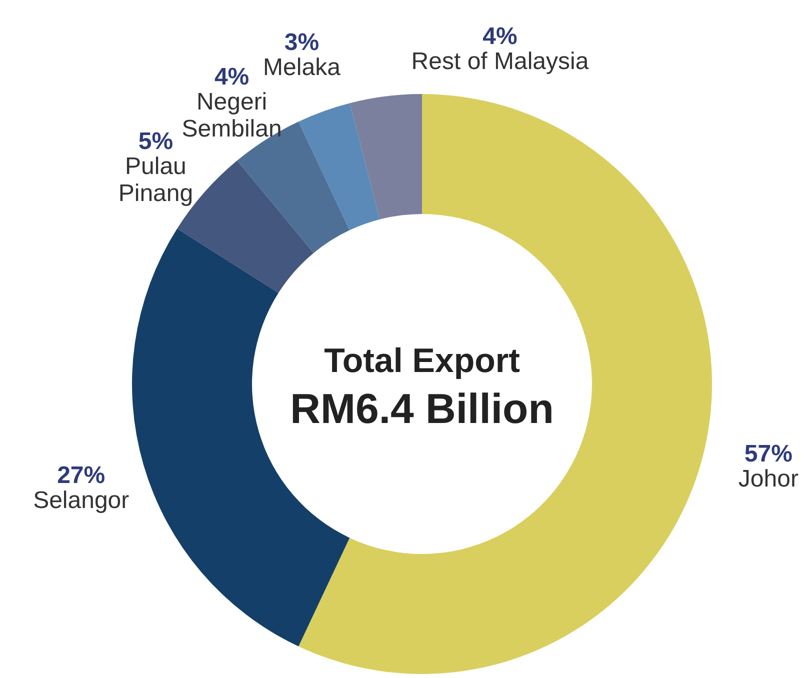 This screenshot has height=678, width=808. Describe the element at coordinates (422, 408) in the screenshot. I see `text: RM6.4 Billion` at that location.